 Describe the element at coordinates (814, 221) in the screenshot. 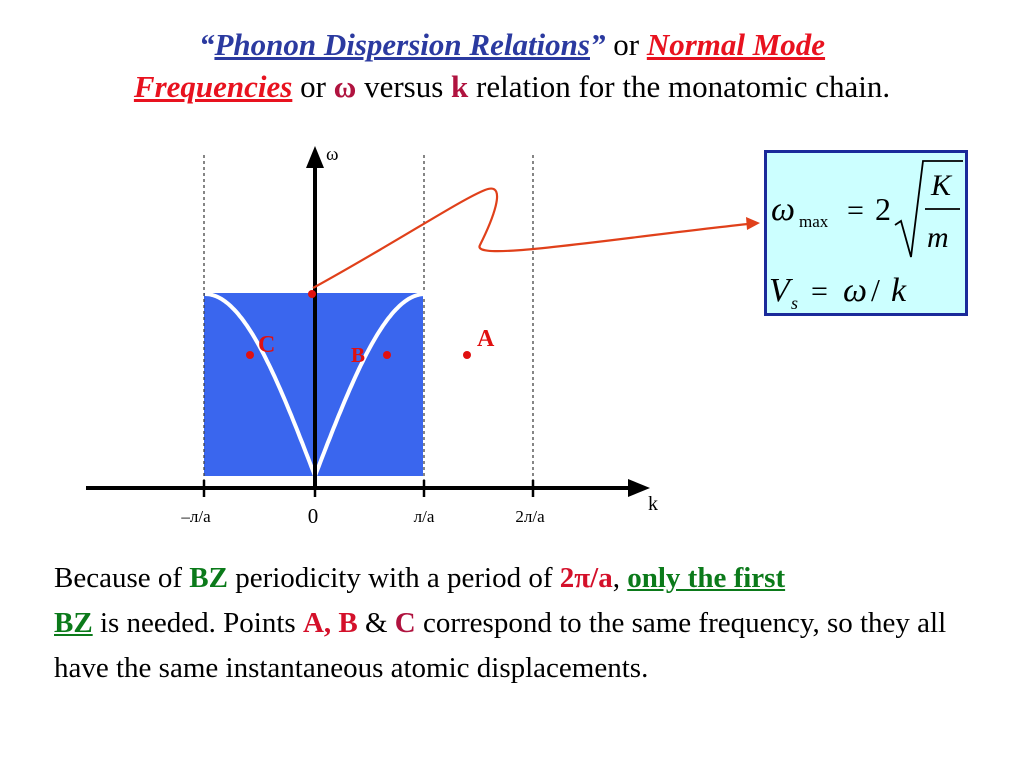

I see `formula-max-subscript: max` at that location.